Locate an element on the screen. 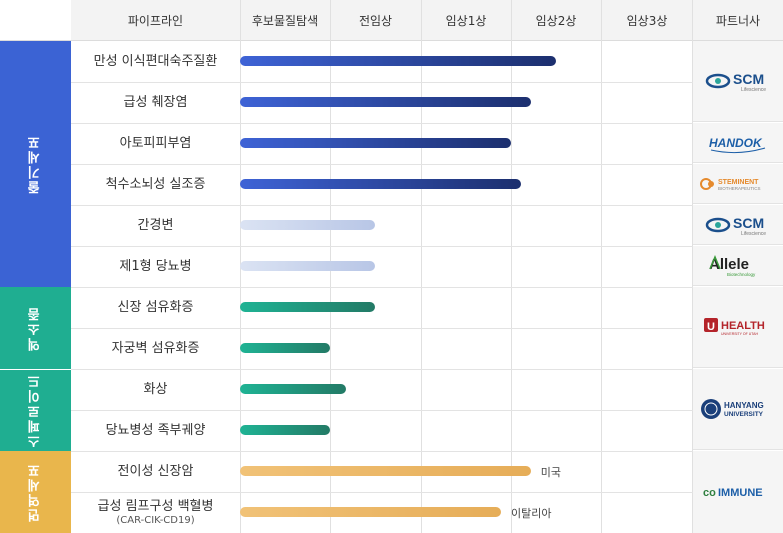 The width and height of the screenshot is (783, 533). pipeline-row-label: 전이성 신장암 is located at coordinates (155, 471).